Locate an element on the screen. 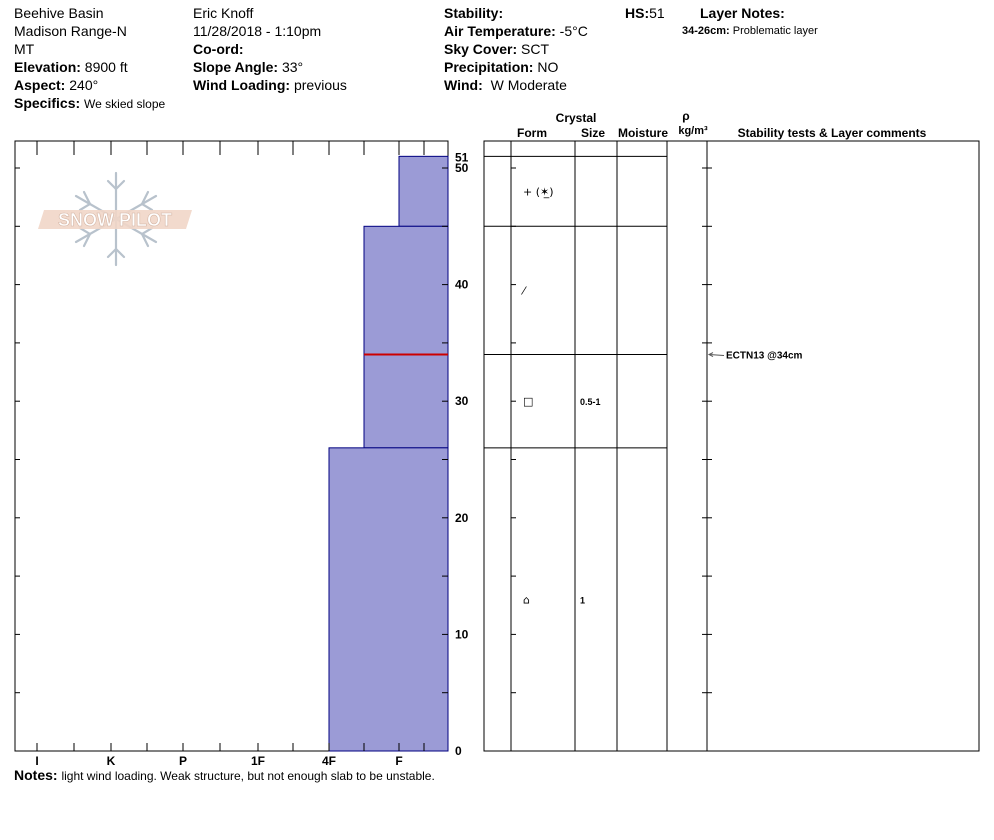  grain-form-symbol: □ is located at coordinates (528, 401).